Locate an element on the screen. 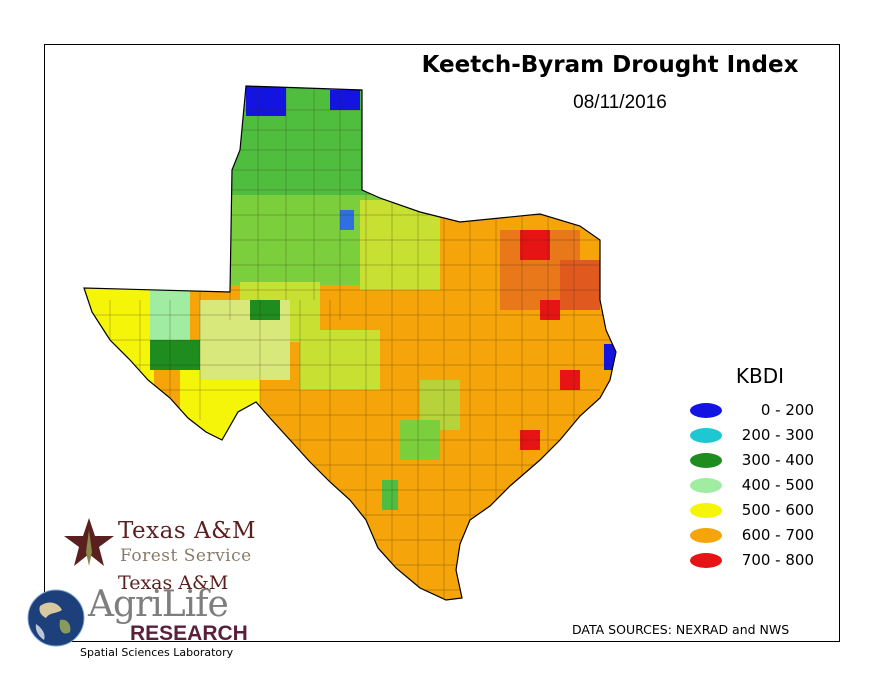 This screenshot has height=688, width=888. legend-label: 200 - 300 is located at coordinates (777, 435).